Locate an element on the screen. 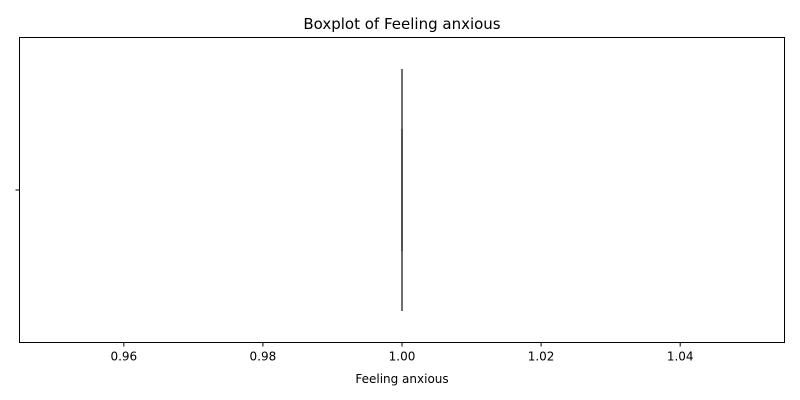 The height and width of the screenshot is (400, 800). x-tick-label: 0.96 is located at coordinates (123, 357).